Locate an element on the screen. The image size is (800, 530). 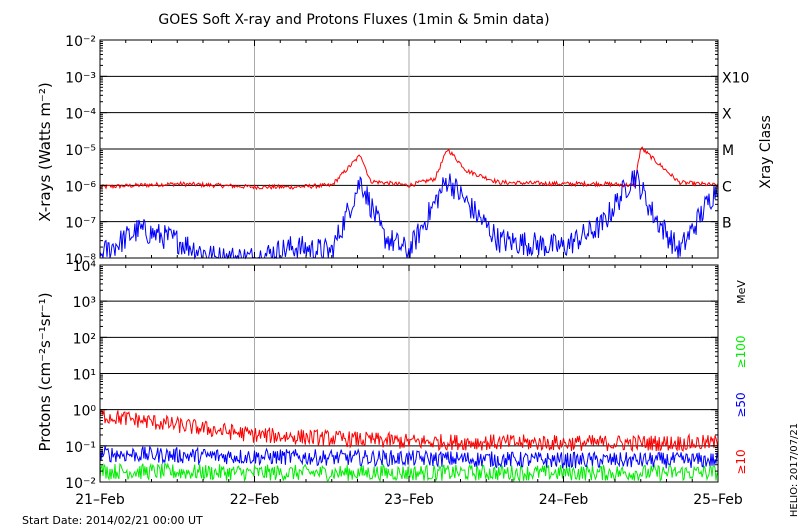
proton-energy-label: ≥50 is located at coordinates (741, 404).